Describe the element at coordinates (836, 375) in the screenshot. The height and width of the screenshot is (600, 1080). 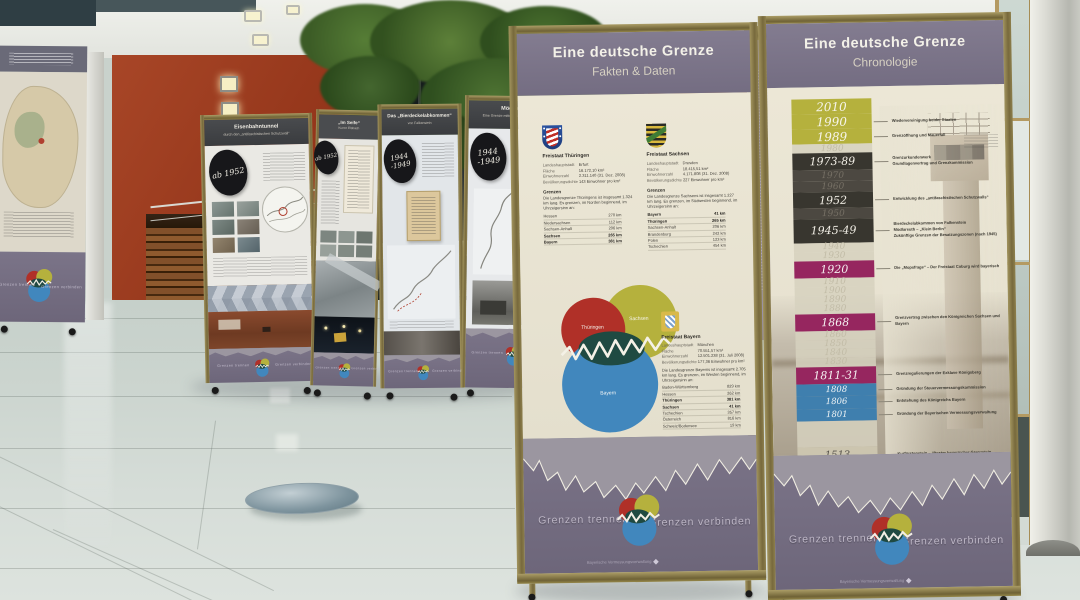
I see `timeline-year: 1811-31` at that location.